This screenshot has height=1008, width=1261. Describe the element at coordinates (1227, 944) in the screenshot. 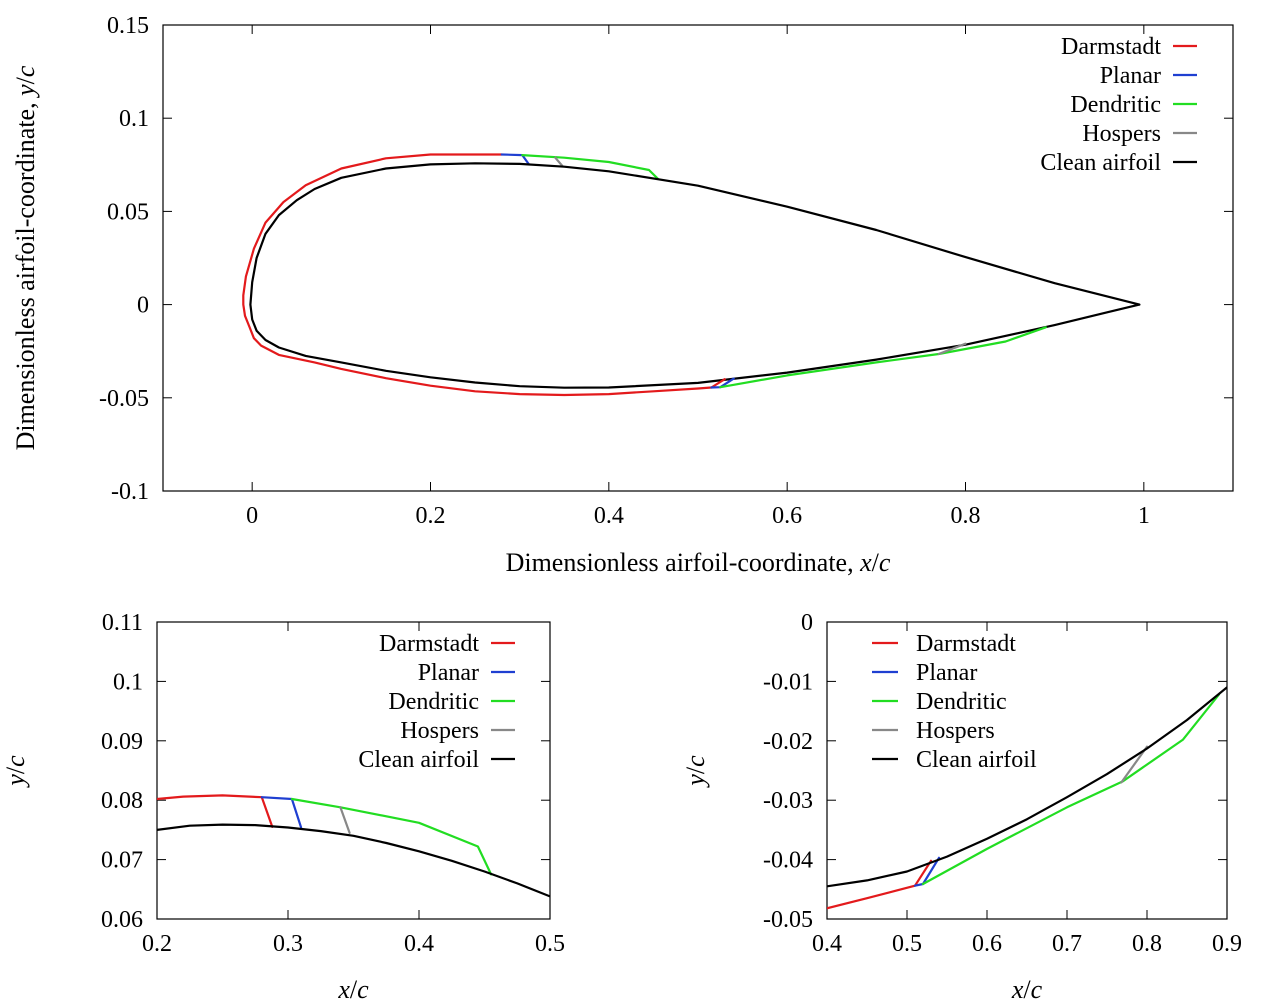

I see `x-tick-label: 0.9` at that location.